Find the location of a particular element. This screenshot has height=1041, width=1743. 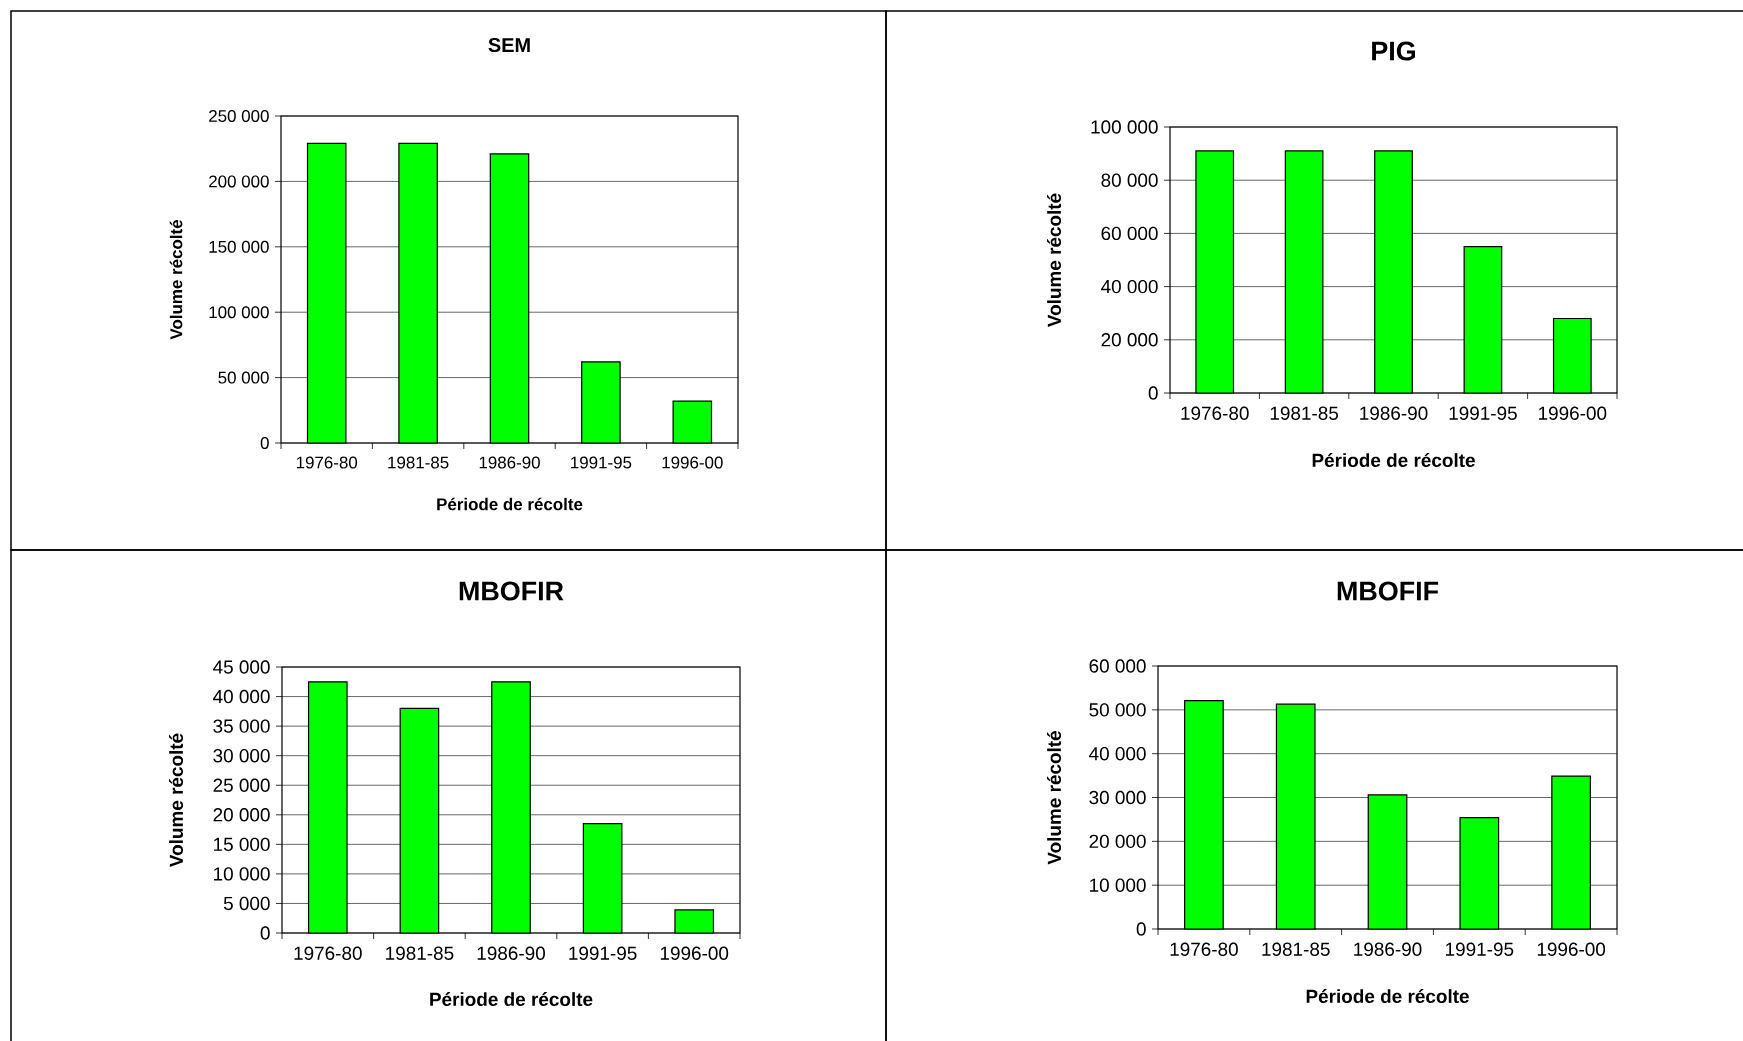

chart-title: MBOFIR is located at coordinates (511, 591).